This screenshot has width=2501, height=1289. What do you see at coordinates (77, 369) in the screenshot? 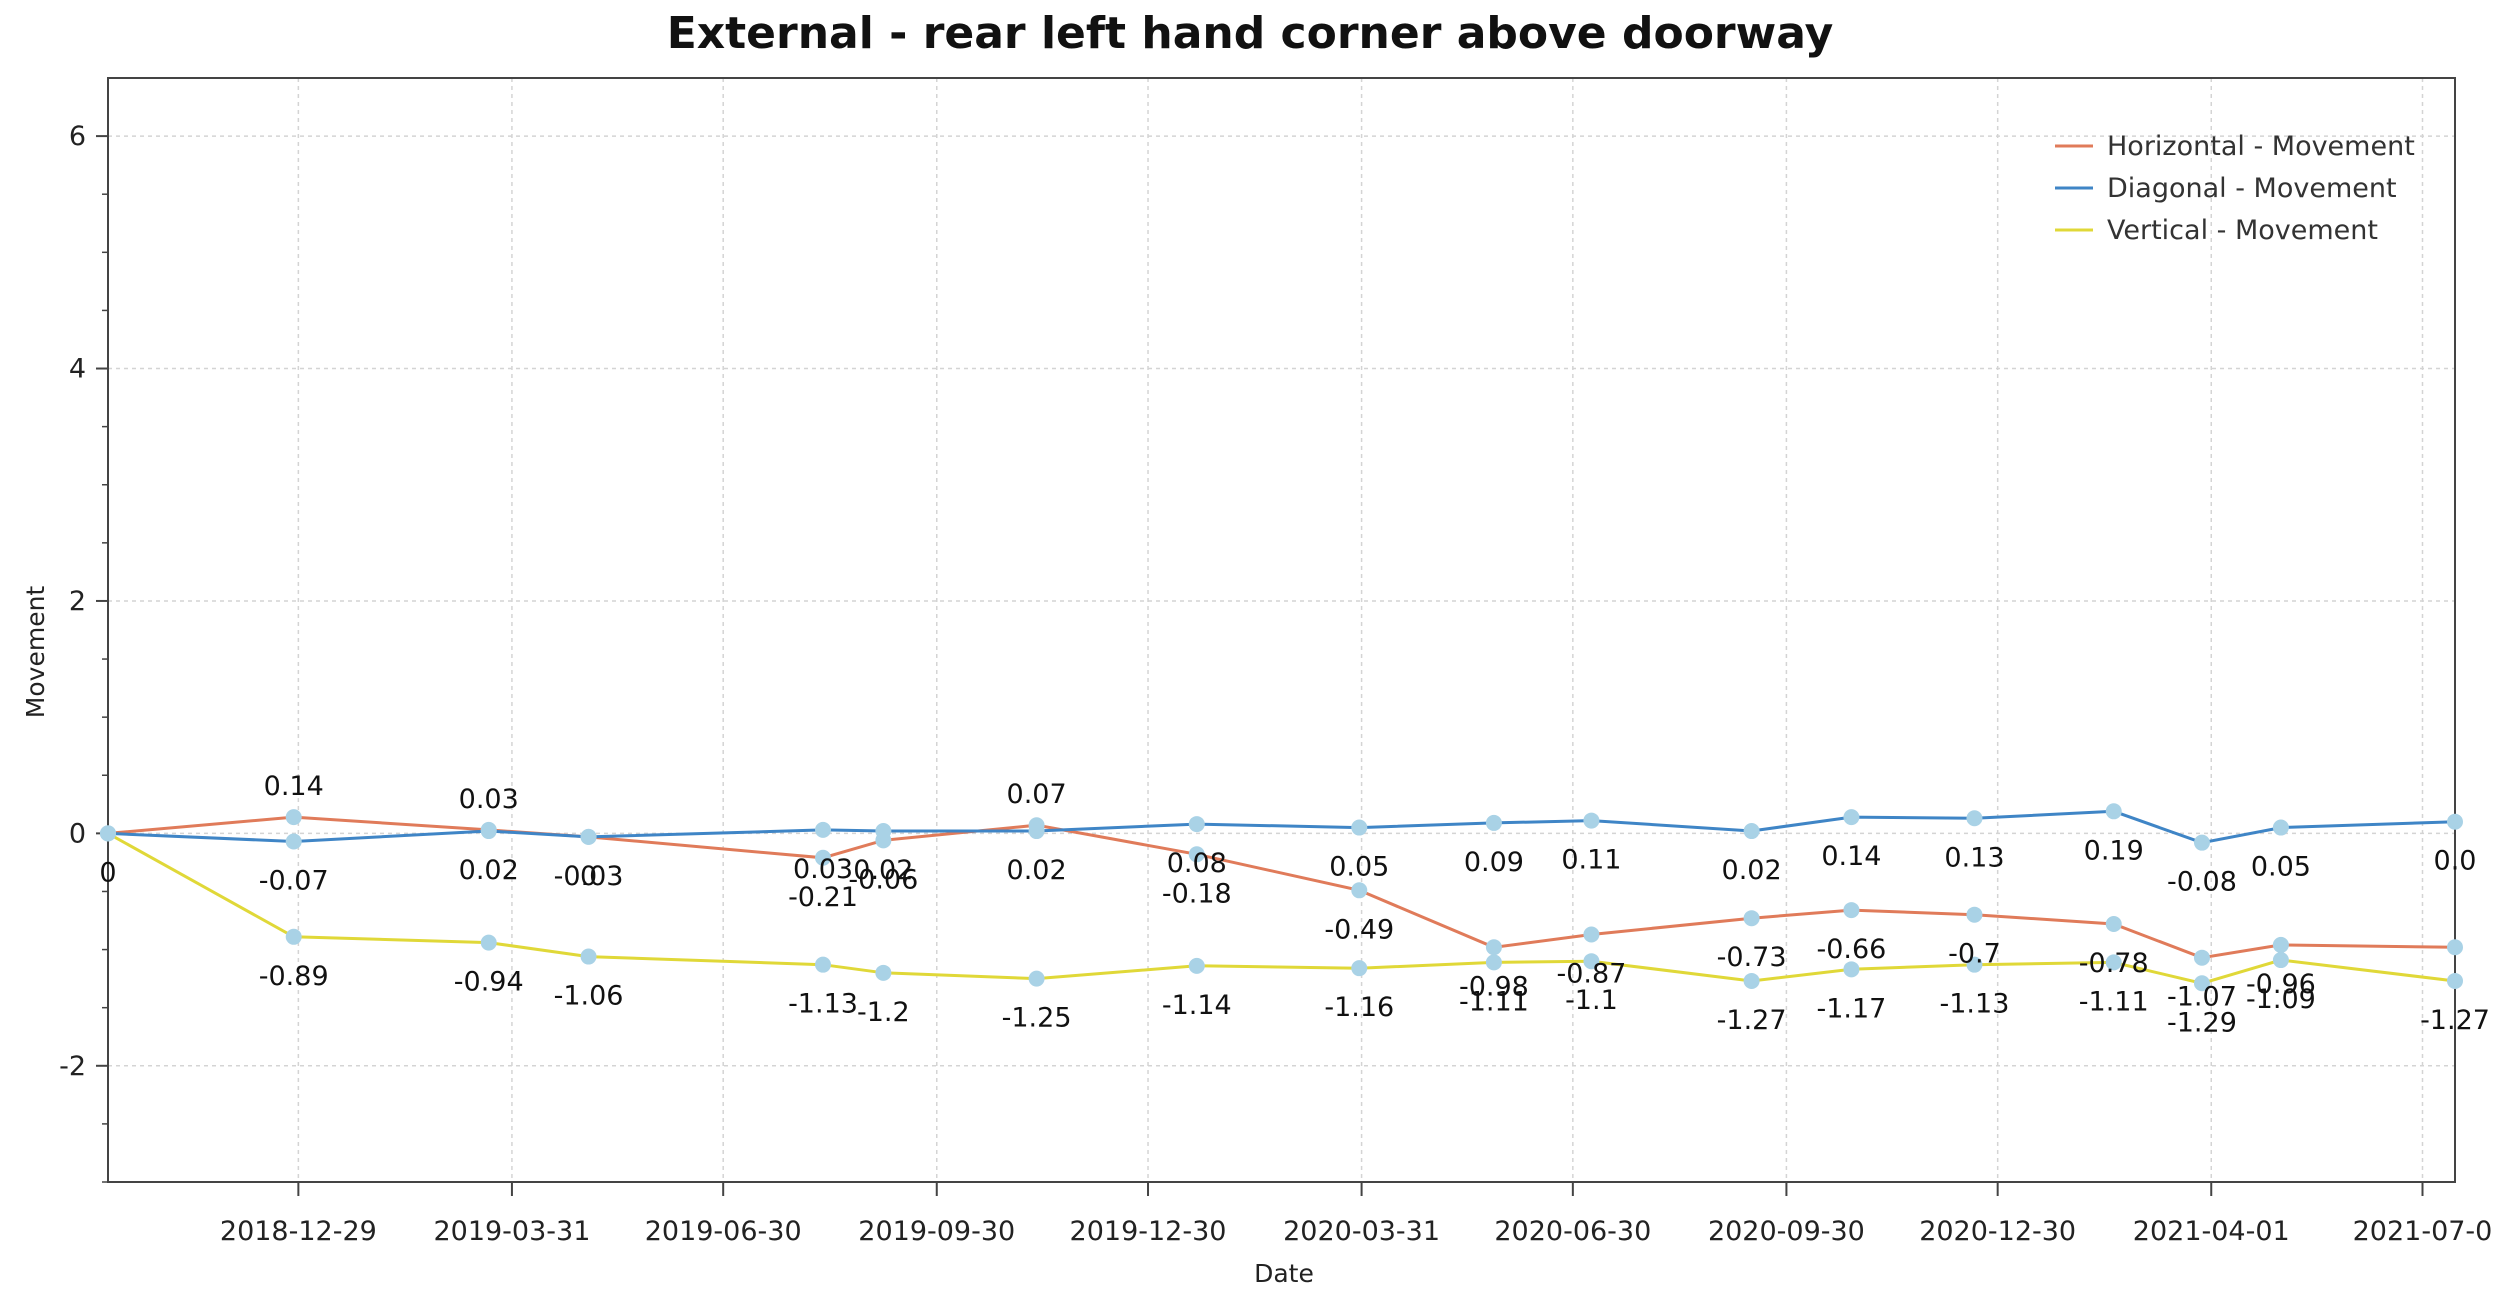
I see `y-tick-label: 4` at bounding box center [77, 369].